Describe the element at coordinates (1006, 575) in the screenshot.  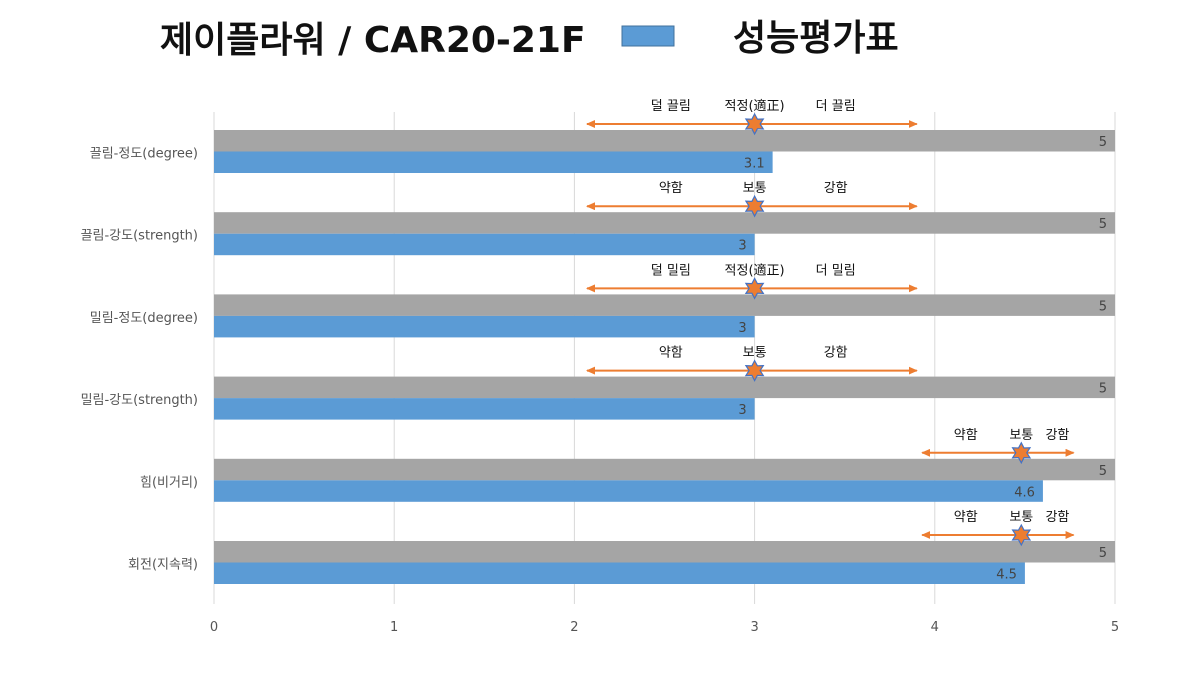
I see `data-label-score: 4.5` at that location.